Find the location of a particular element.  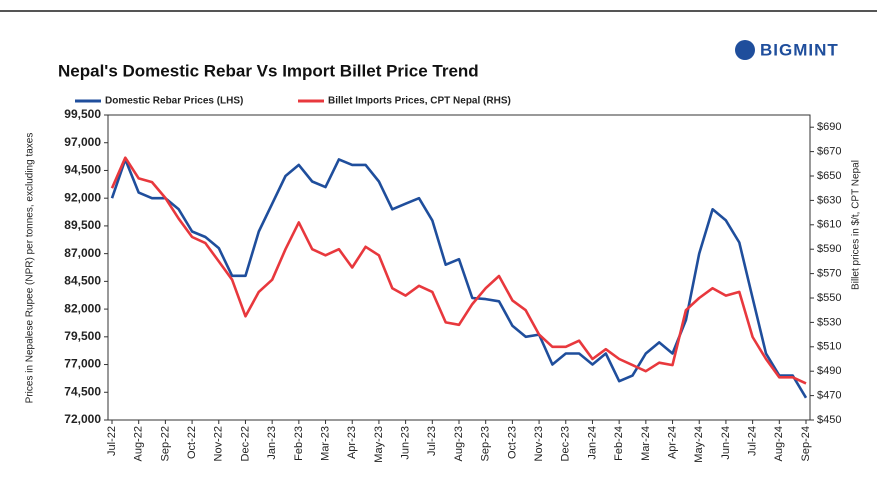

x-tick-label: Jul-24 is located at coordinates (753, 441).